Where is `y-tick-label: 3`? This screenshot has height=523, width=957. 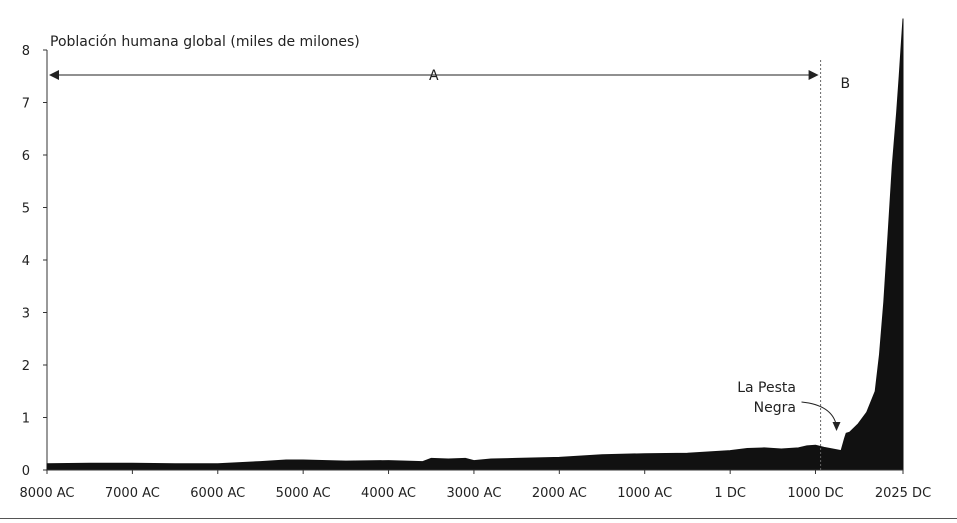 y-tick-label: 3 is located at coordinates (26, 314).